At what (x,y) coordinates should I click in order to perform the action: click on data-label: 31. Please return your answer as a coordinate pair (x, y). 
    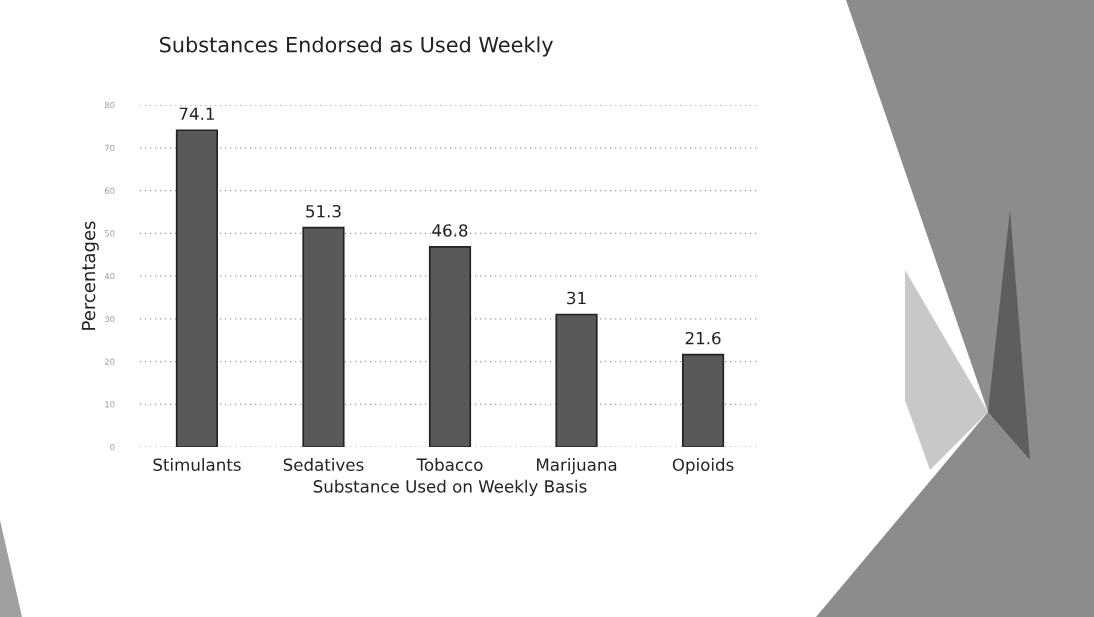
    Looking at the image, I should click on (576, 298).